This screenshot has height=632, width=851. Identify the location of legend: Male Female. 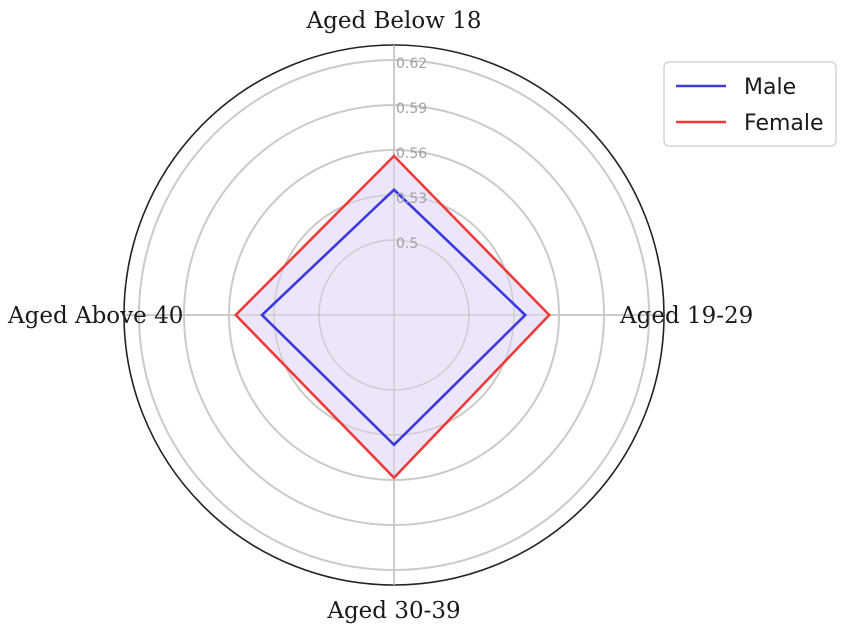
(750, 104).